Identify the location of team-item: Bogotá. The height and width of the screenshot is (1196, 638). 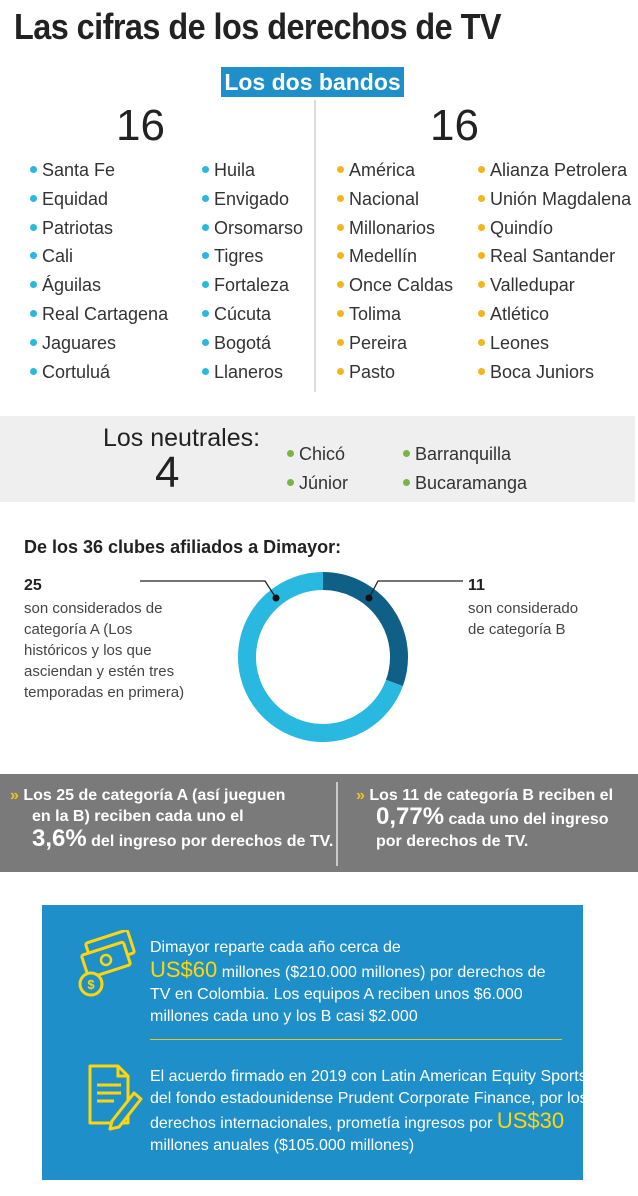
(236, 343).